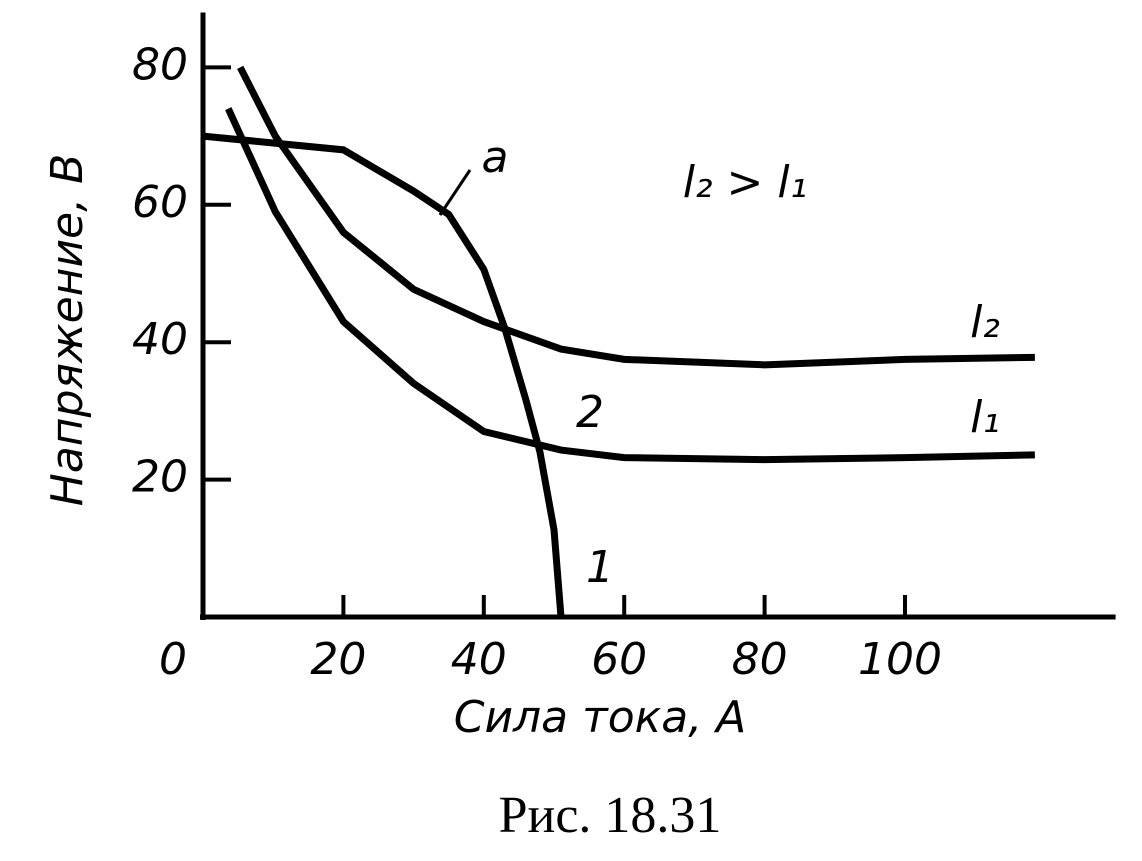  What do you see at coordinates (590, 412) in the screenshot?
I see `annotation: 2` at bounding box center [590, 412].